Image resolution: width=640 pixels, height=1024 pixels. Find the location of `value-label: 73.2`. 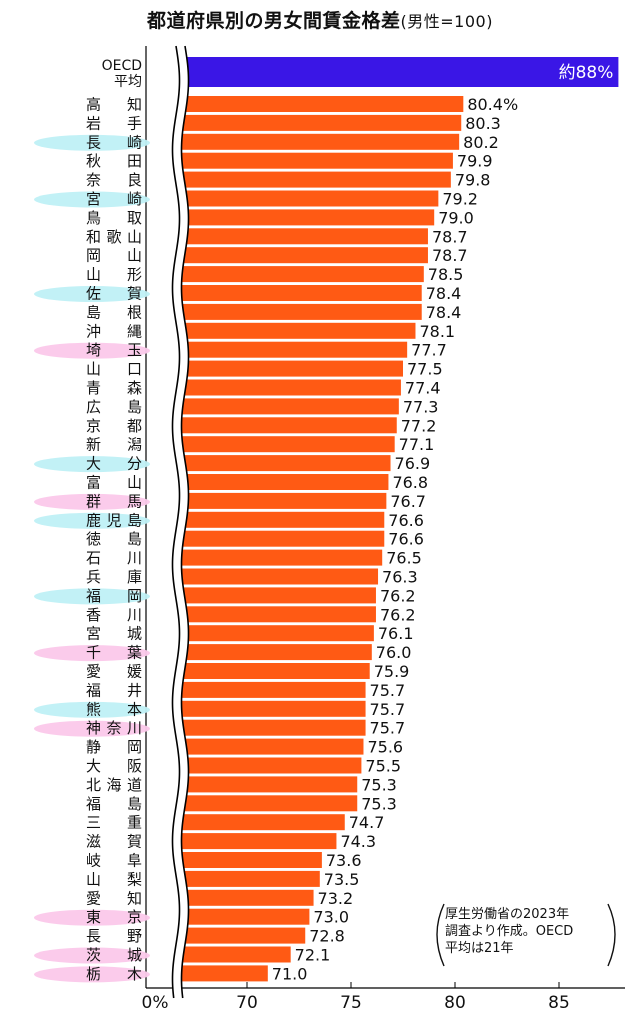

value-label: 73.2 is located at coordinates (336, 898).